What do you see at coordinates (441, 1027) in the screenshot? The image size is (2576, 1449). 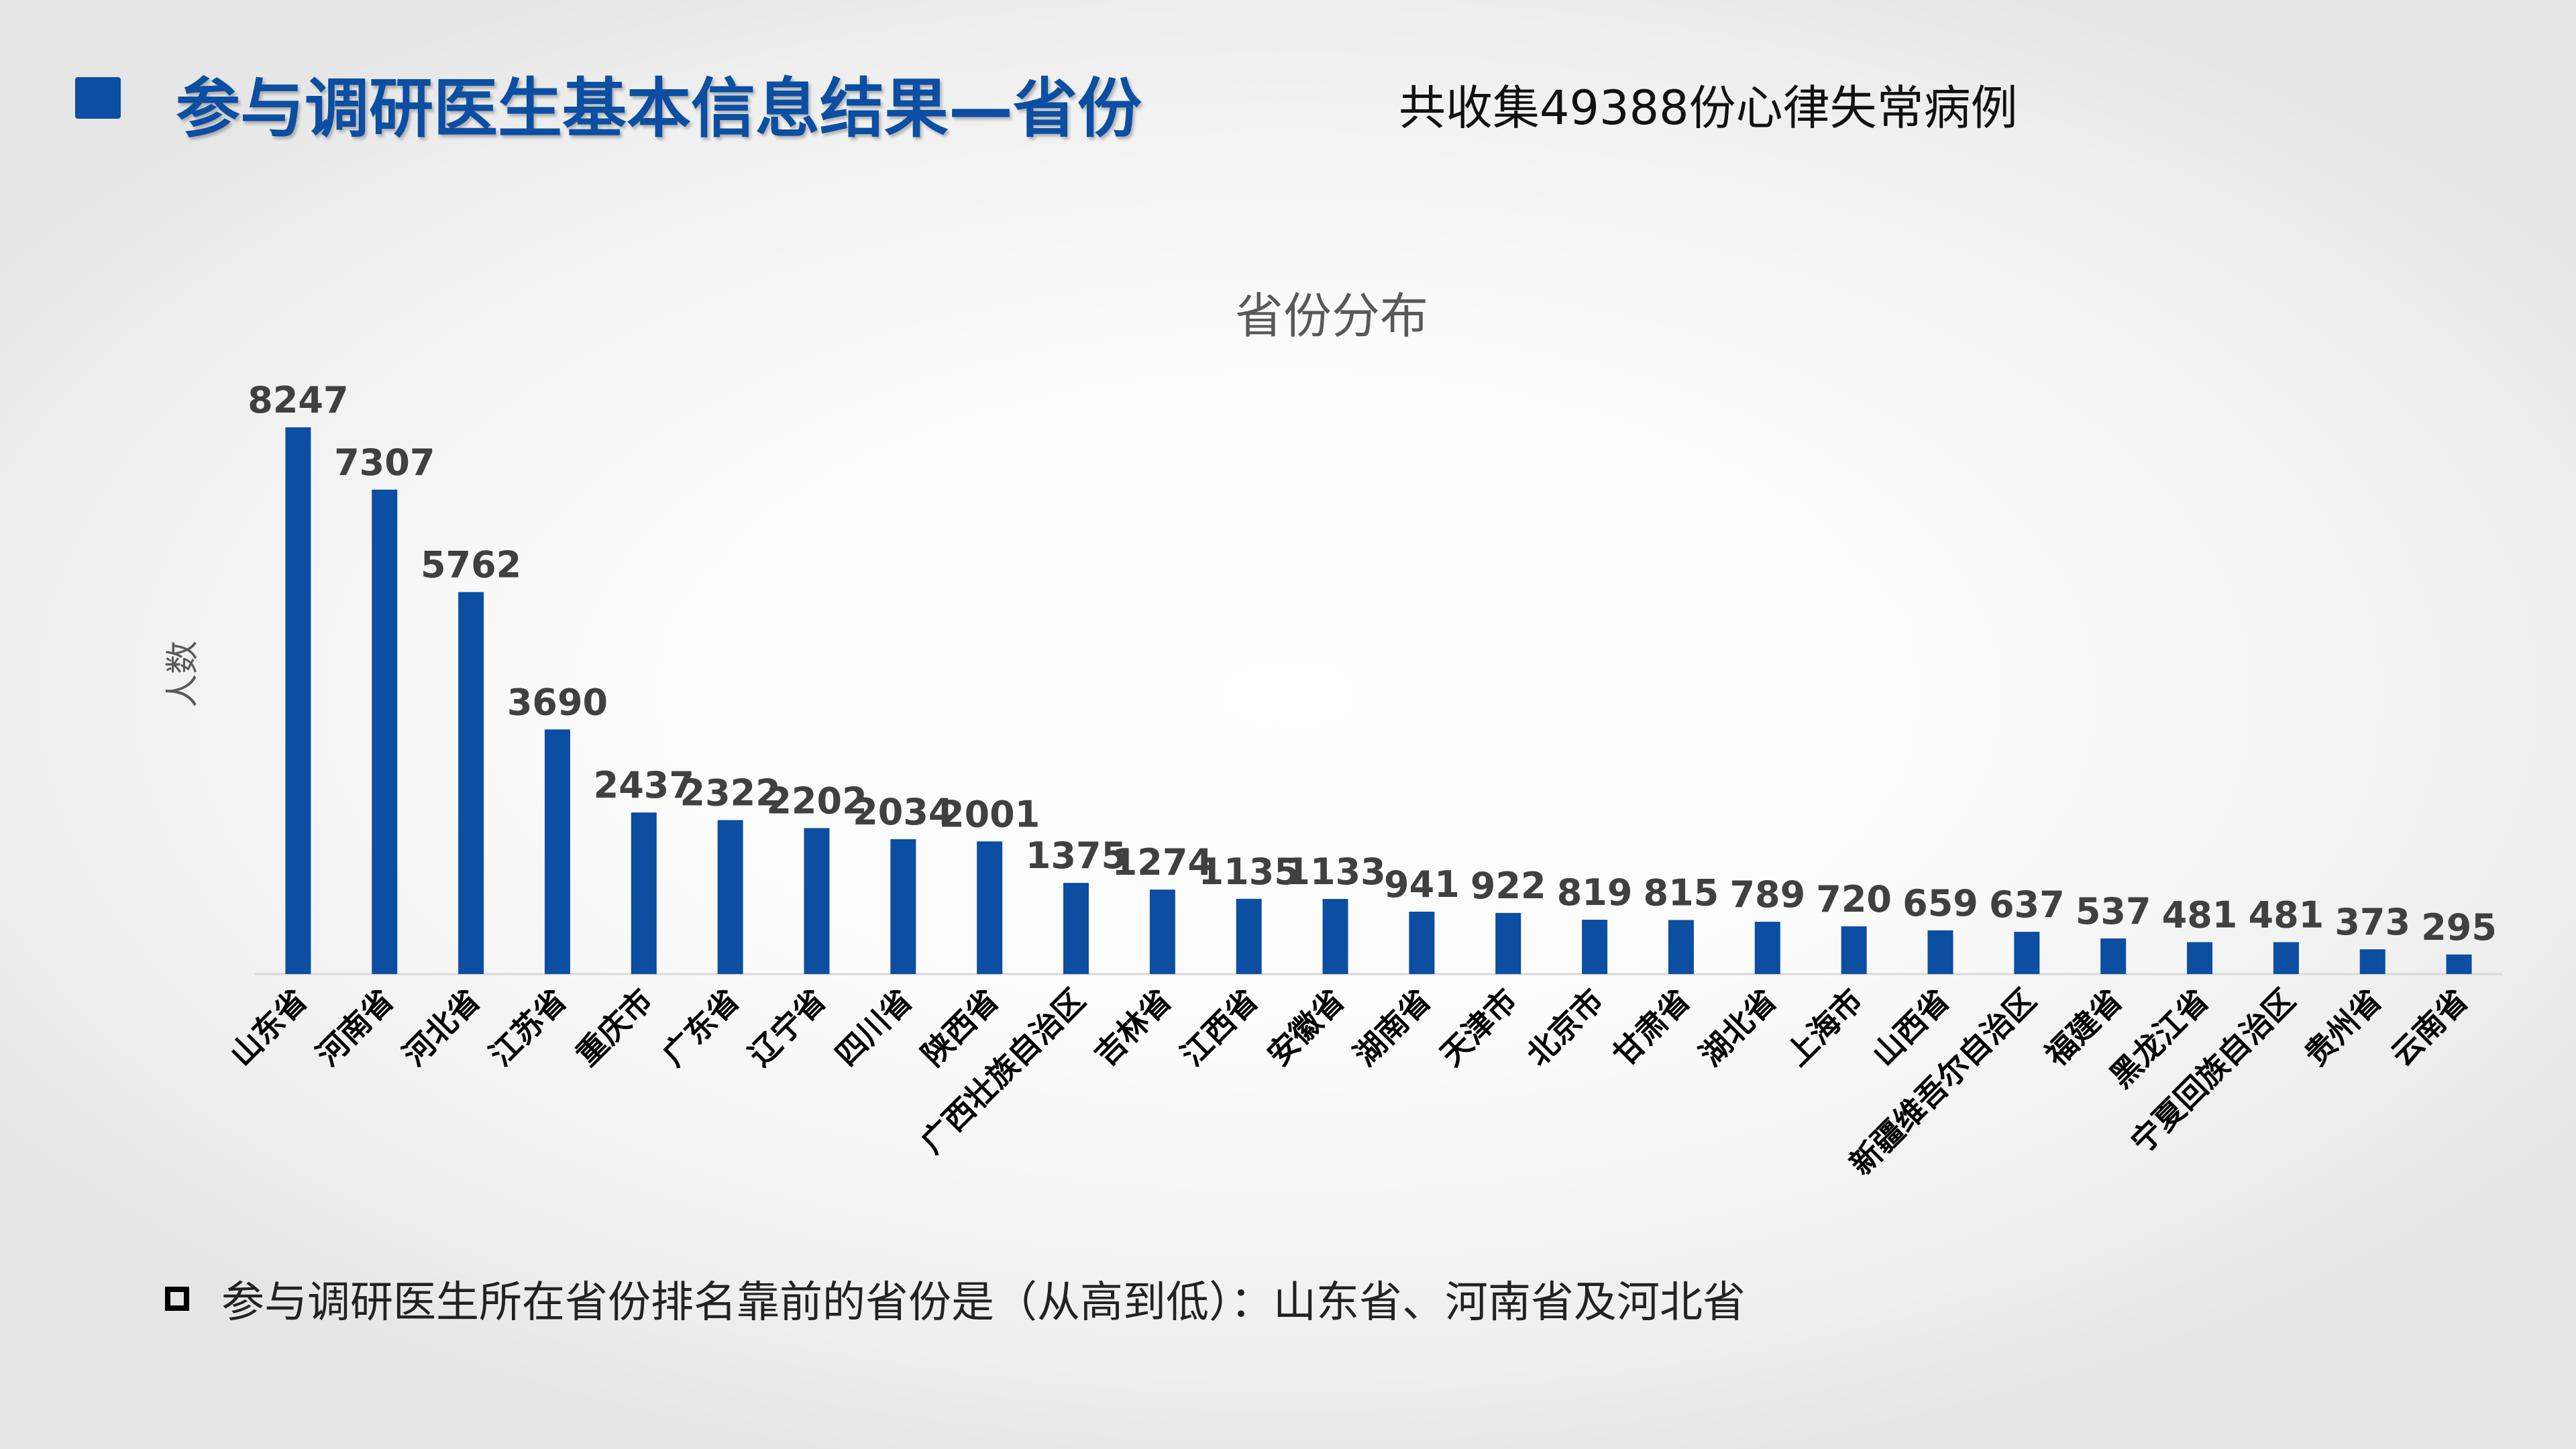 I see `x-category-label: 河北省` at bounding box center [441, 1027].